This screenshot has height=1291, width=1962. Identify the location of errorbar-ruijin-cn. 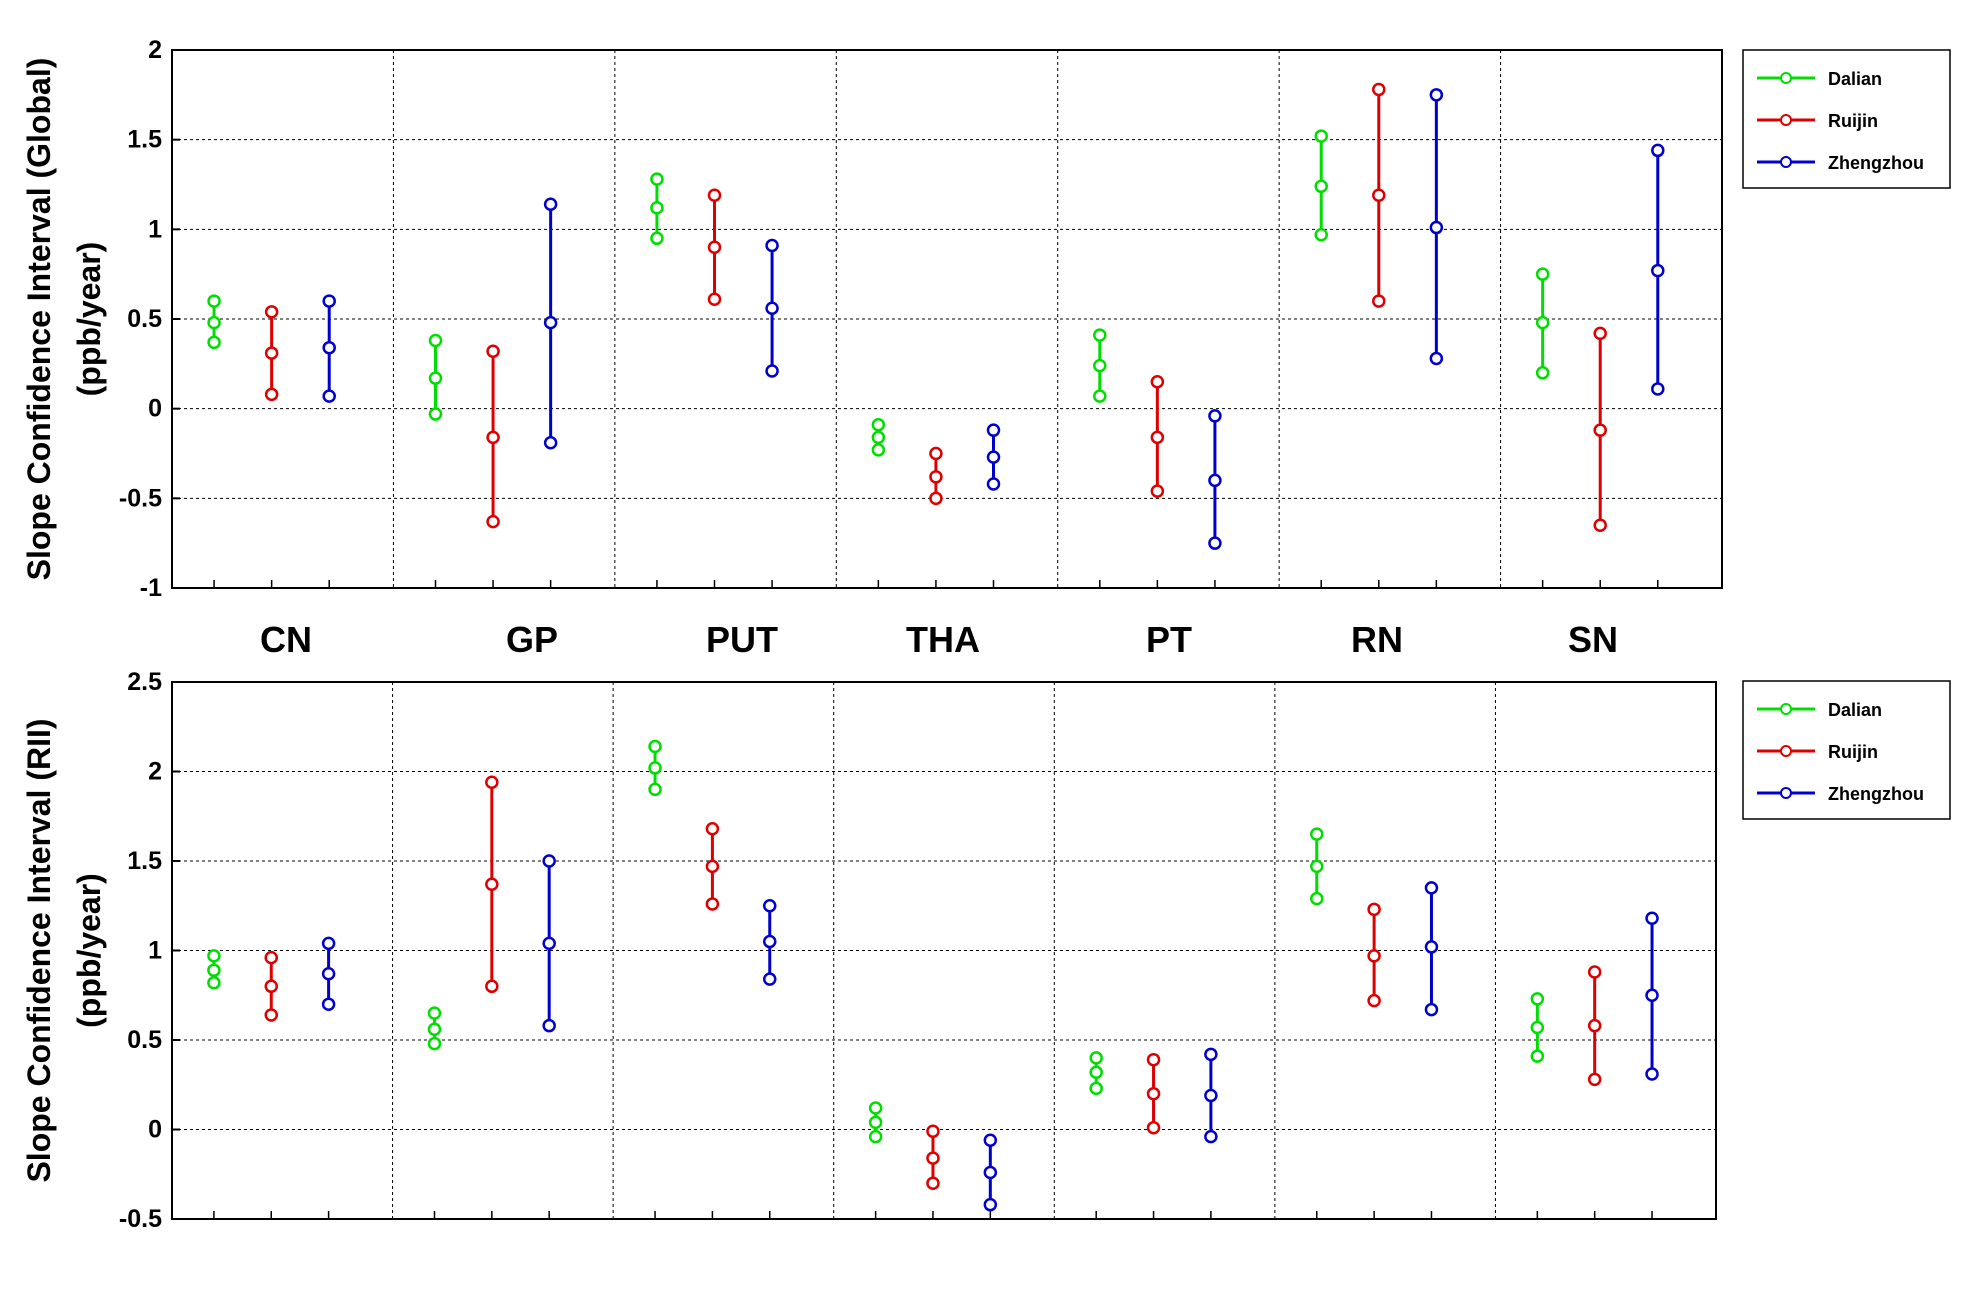
(271, 986).